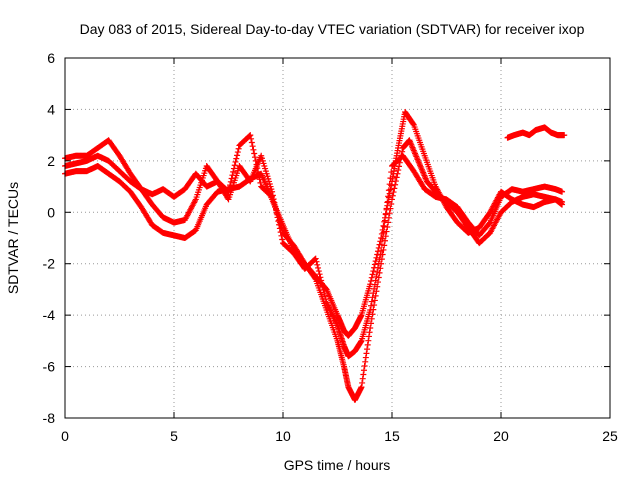  What do you see at coordinates (536, 132) in the screenshot?
I see `series-track-d` at bounding box center [536, 132].